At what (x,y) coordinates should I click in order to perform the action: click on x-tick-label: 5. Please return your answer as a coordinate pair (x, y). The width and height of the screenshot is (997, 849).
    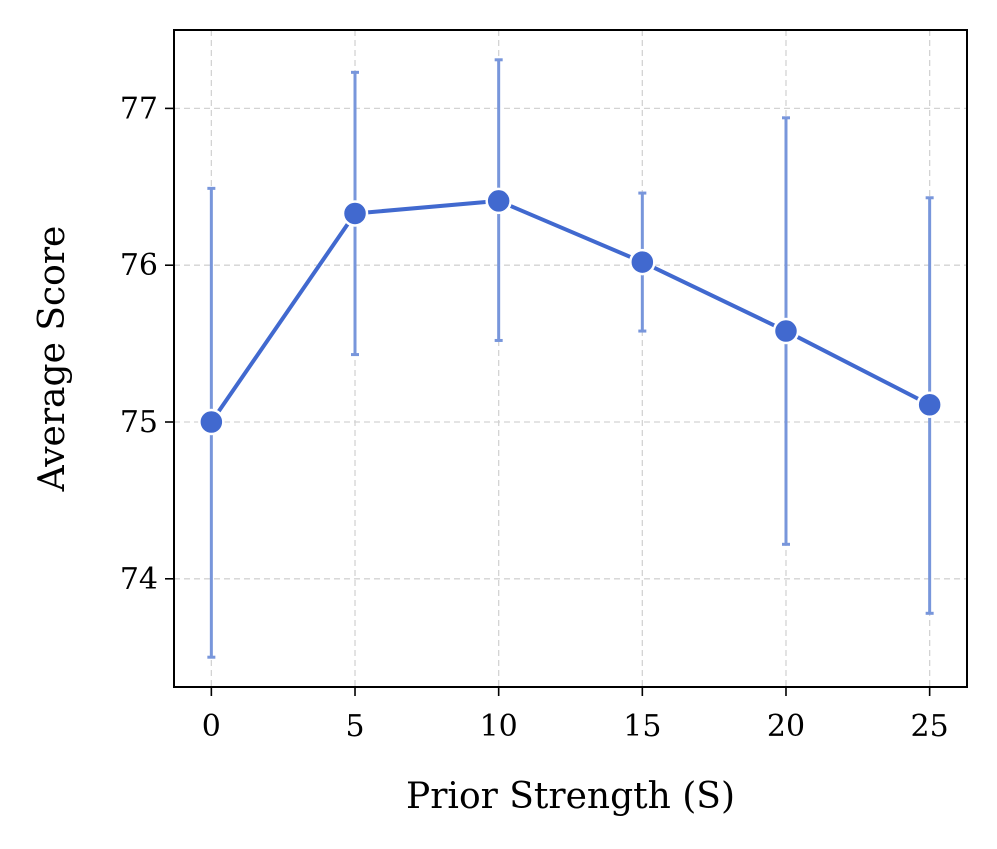
    Looking at the image, I should click on (354, 726).